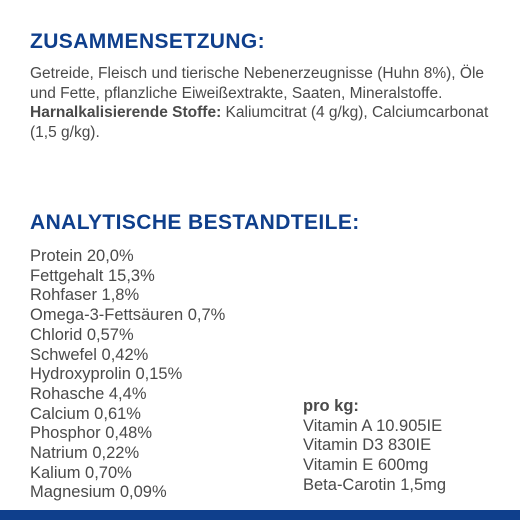  What do you see at coordinates (373, 425) in the screenshot?
I see `vitamin-item: Vitamin A 10.905IE` at bounding box center [373, 425].